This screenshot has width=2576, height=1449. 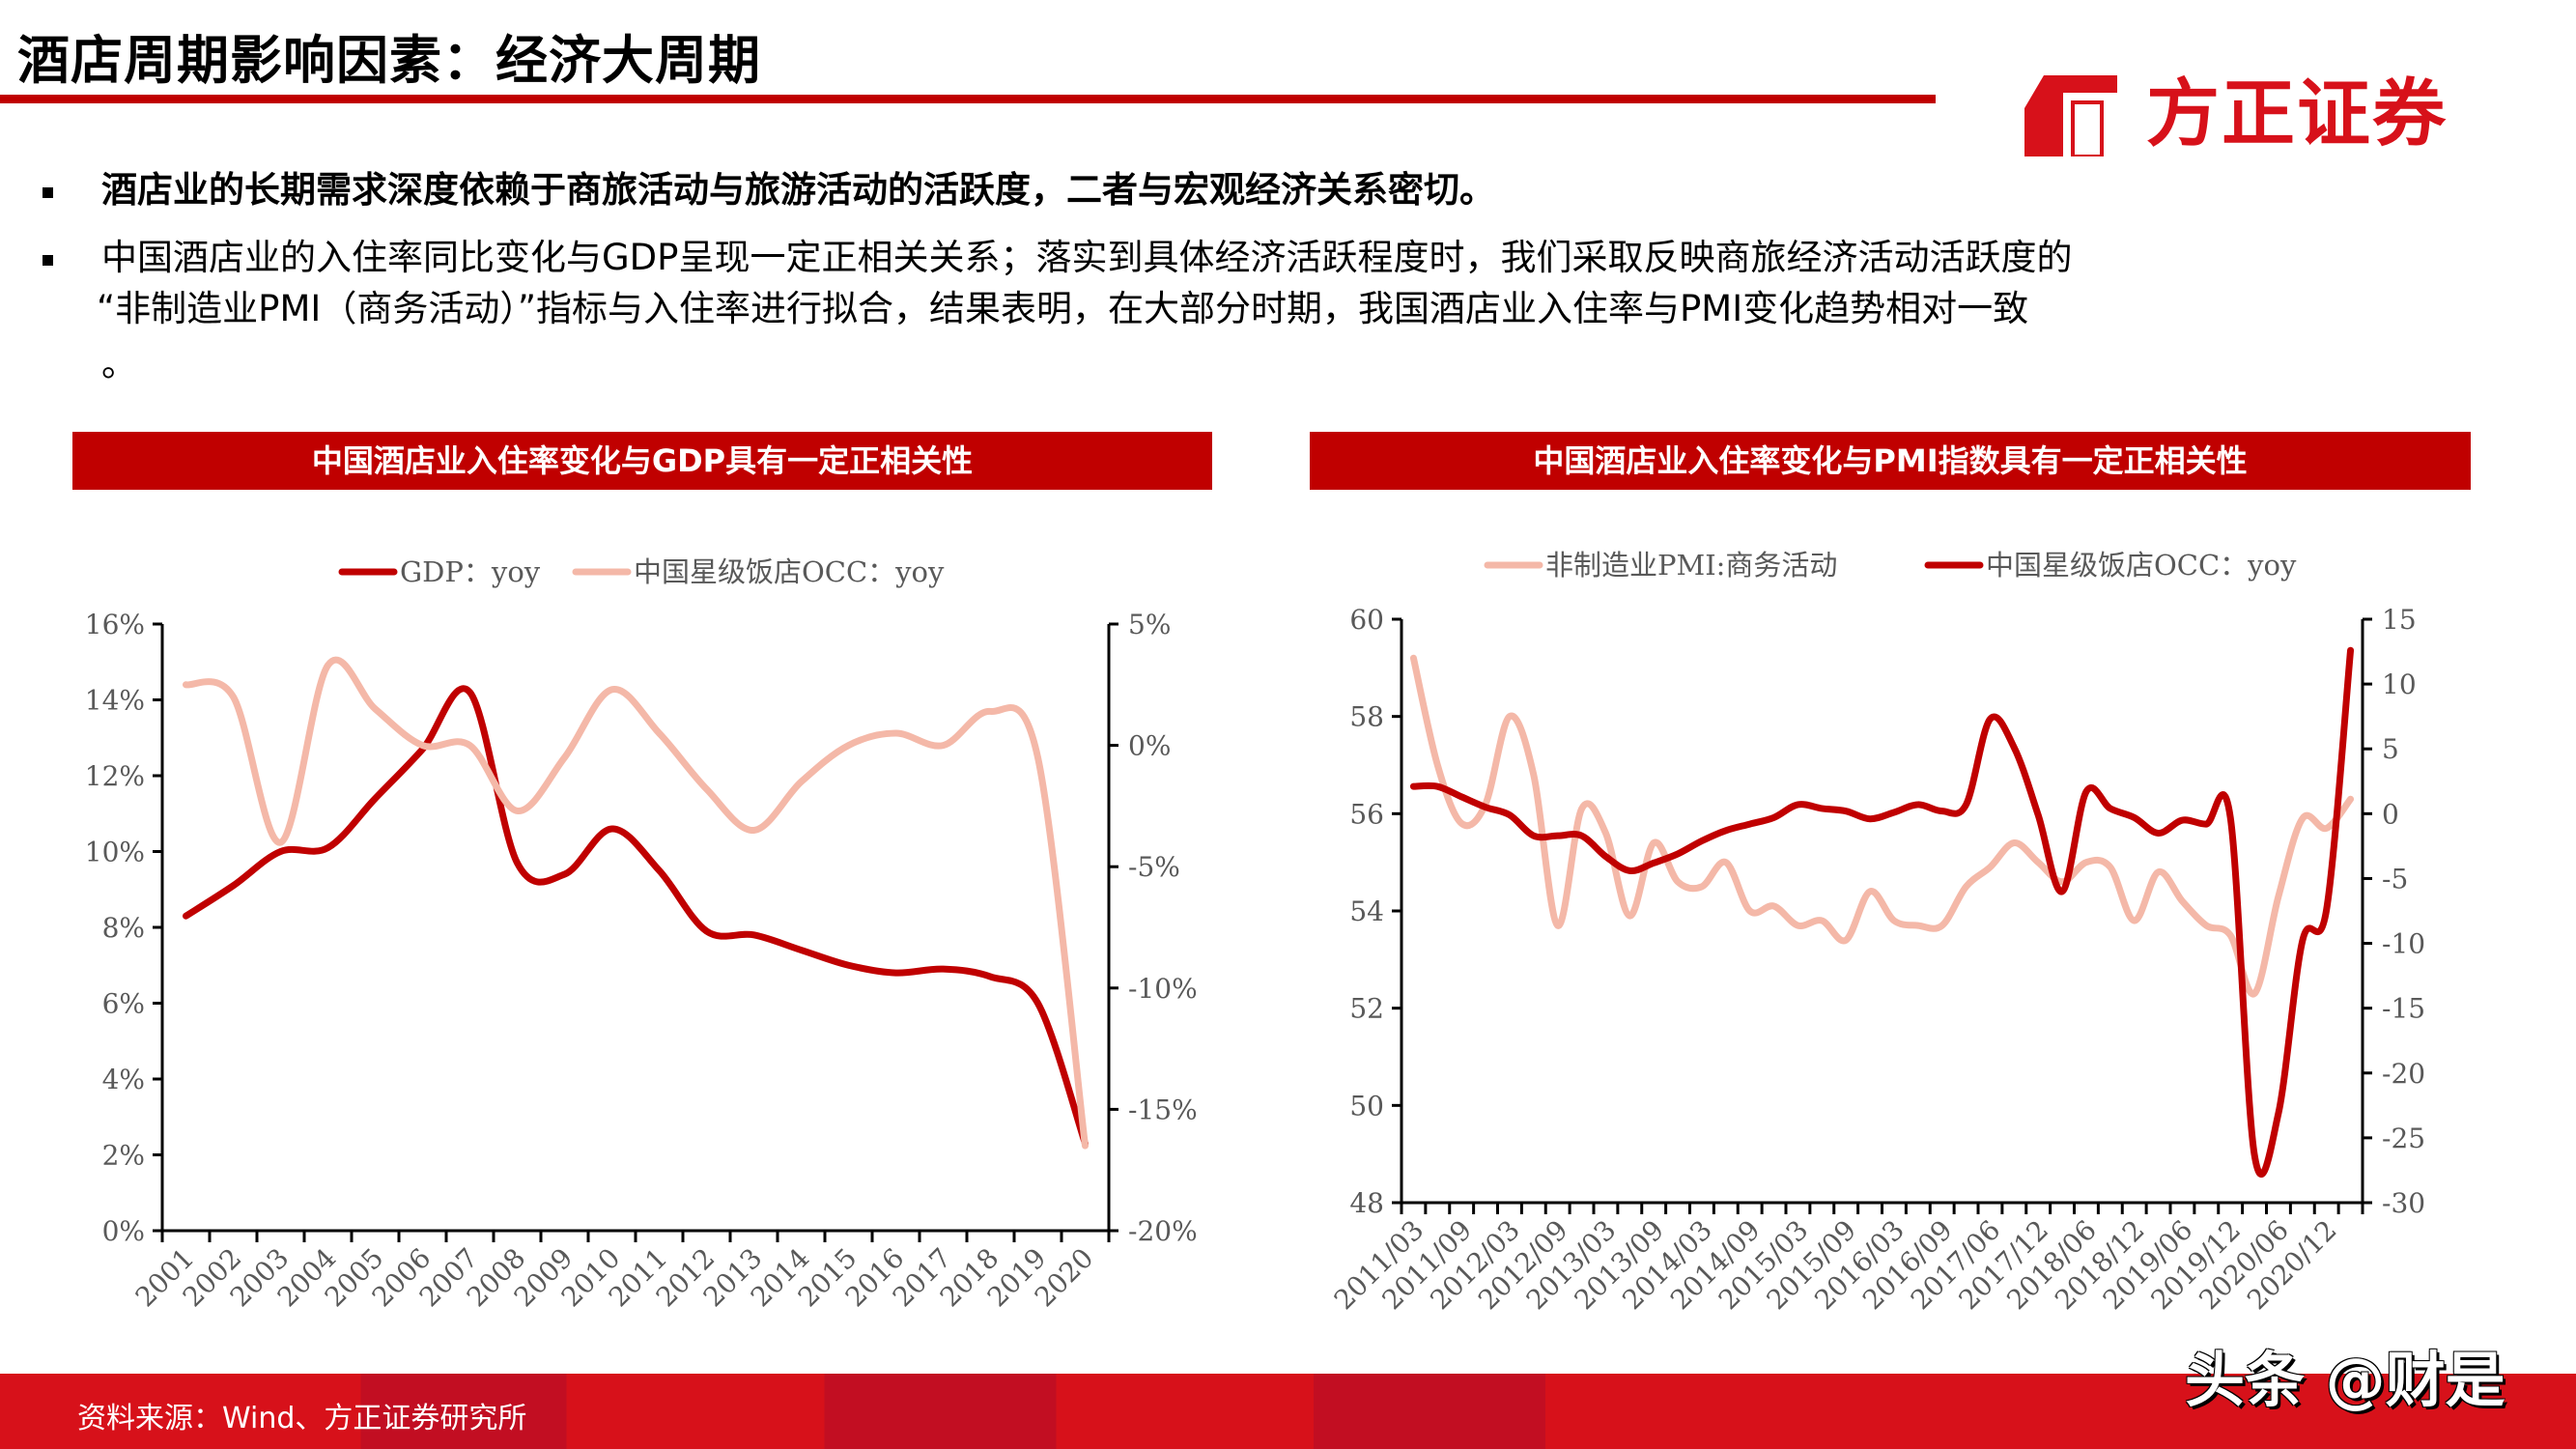 I want to click on watermark: 头条 @财是, so click(x=2345, y=1380).